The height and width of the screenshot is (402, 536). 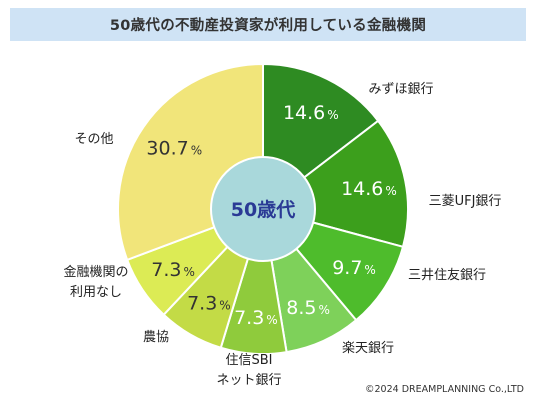 I want to click on center-circle, so click(x=263, y=209).